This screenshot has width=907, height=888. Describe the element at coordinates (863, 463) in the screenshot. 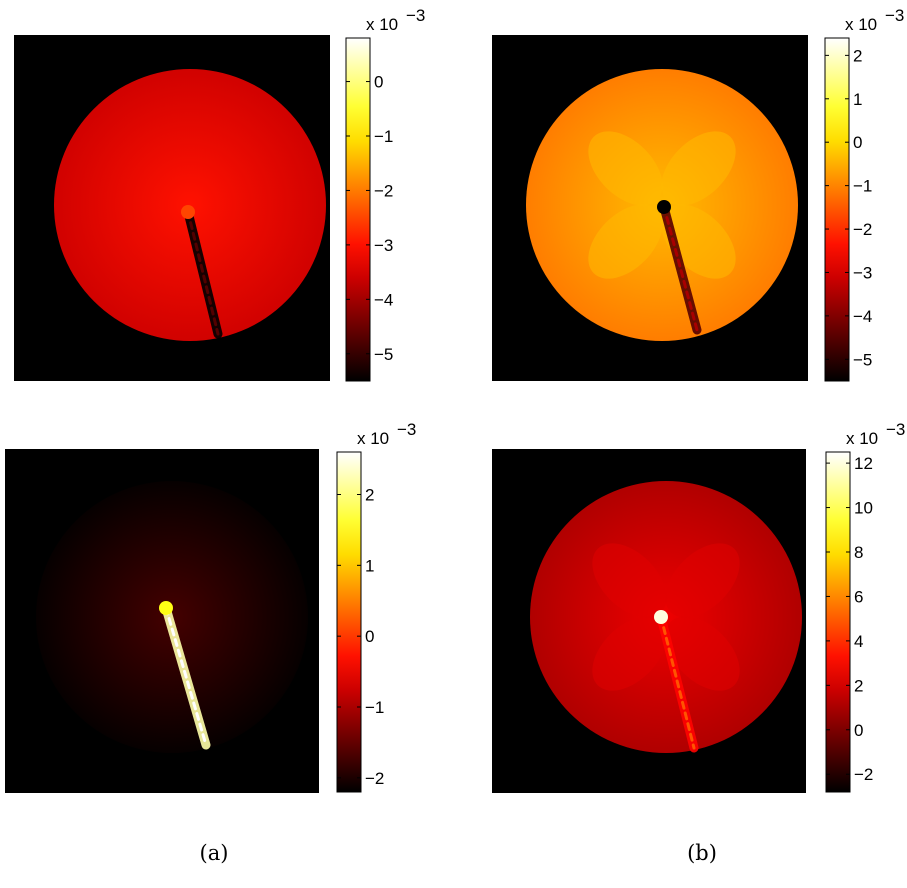

I see `colorbar-tick-label: 12` at that location.